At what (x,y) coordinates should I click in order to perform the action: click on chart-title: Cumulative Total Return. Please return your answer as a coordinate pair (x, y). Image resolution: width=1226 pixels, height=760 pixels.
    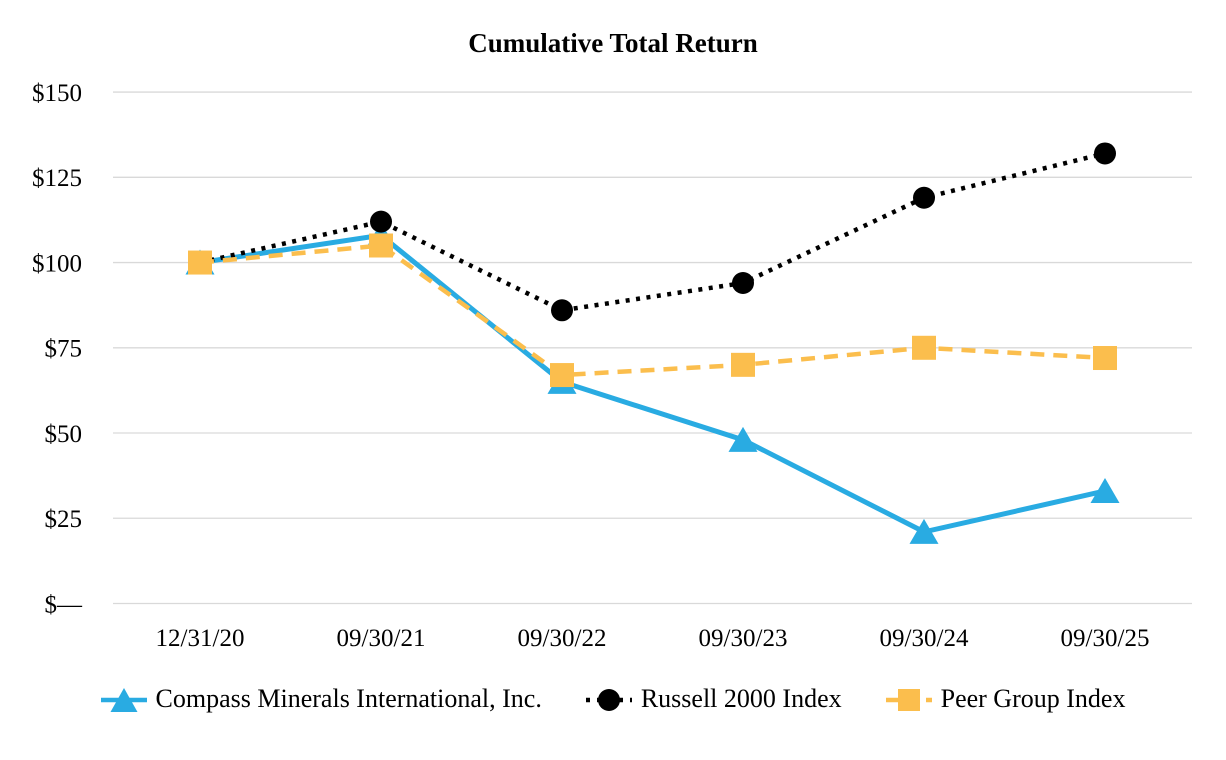
    Looking at the image, I should click on (613, 43).